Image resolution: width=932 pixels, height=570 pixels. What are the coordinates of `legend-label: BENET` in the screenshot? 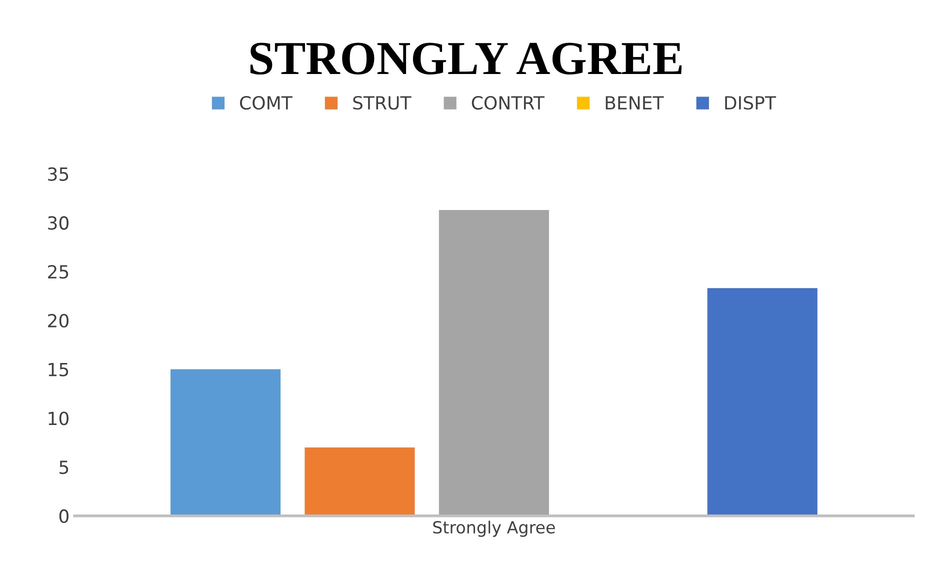 It's located at (635, 103).